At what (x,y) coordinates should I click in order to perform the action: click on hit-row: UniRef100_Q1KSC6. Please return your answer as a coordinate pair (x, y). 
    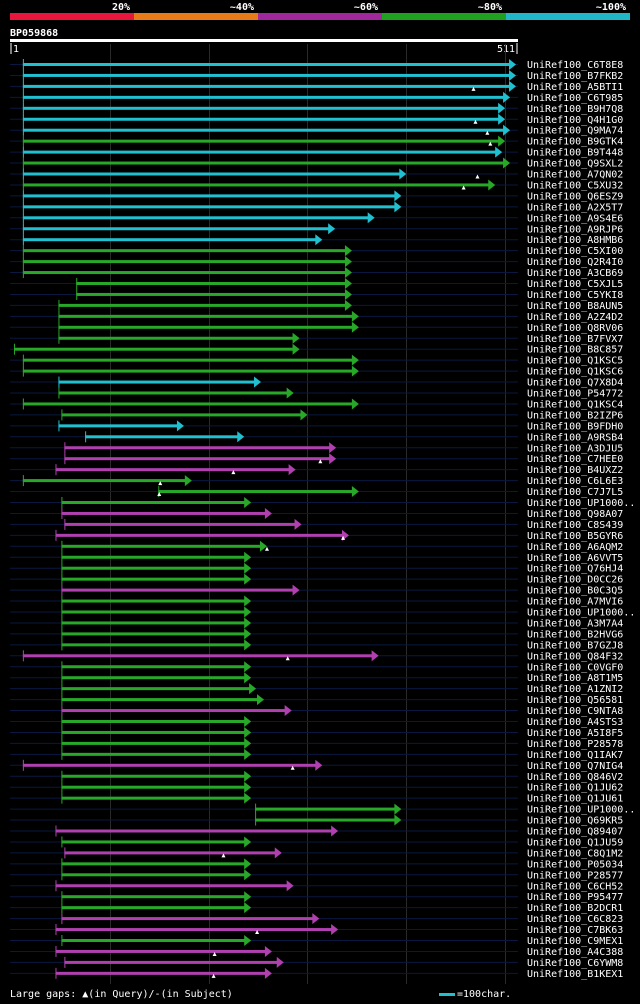
    Looking at the image, I should click on (316, 371).